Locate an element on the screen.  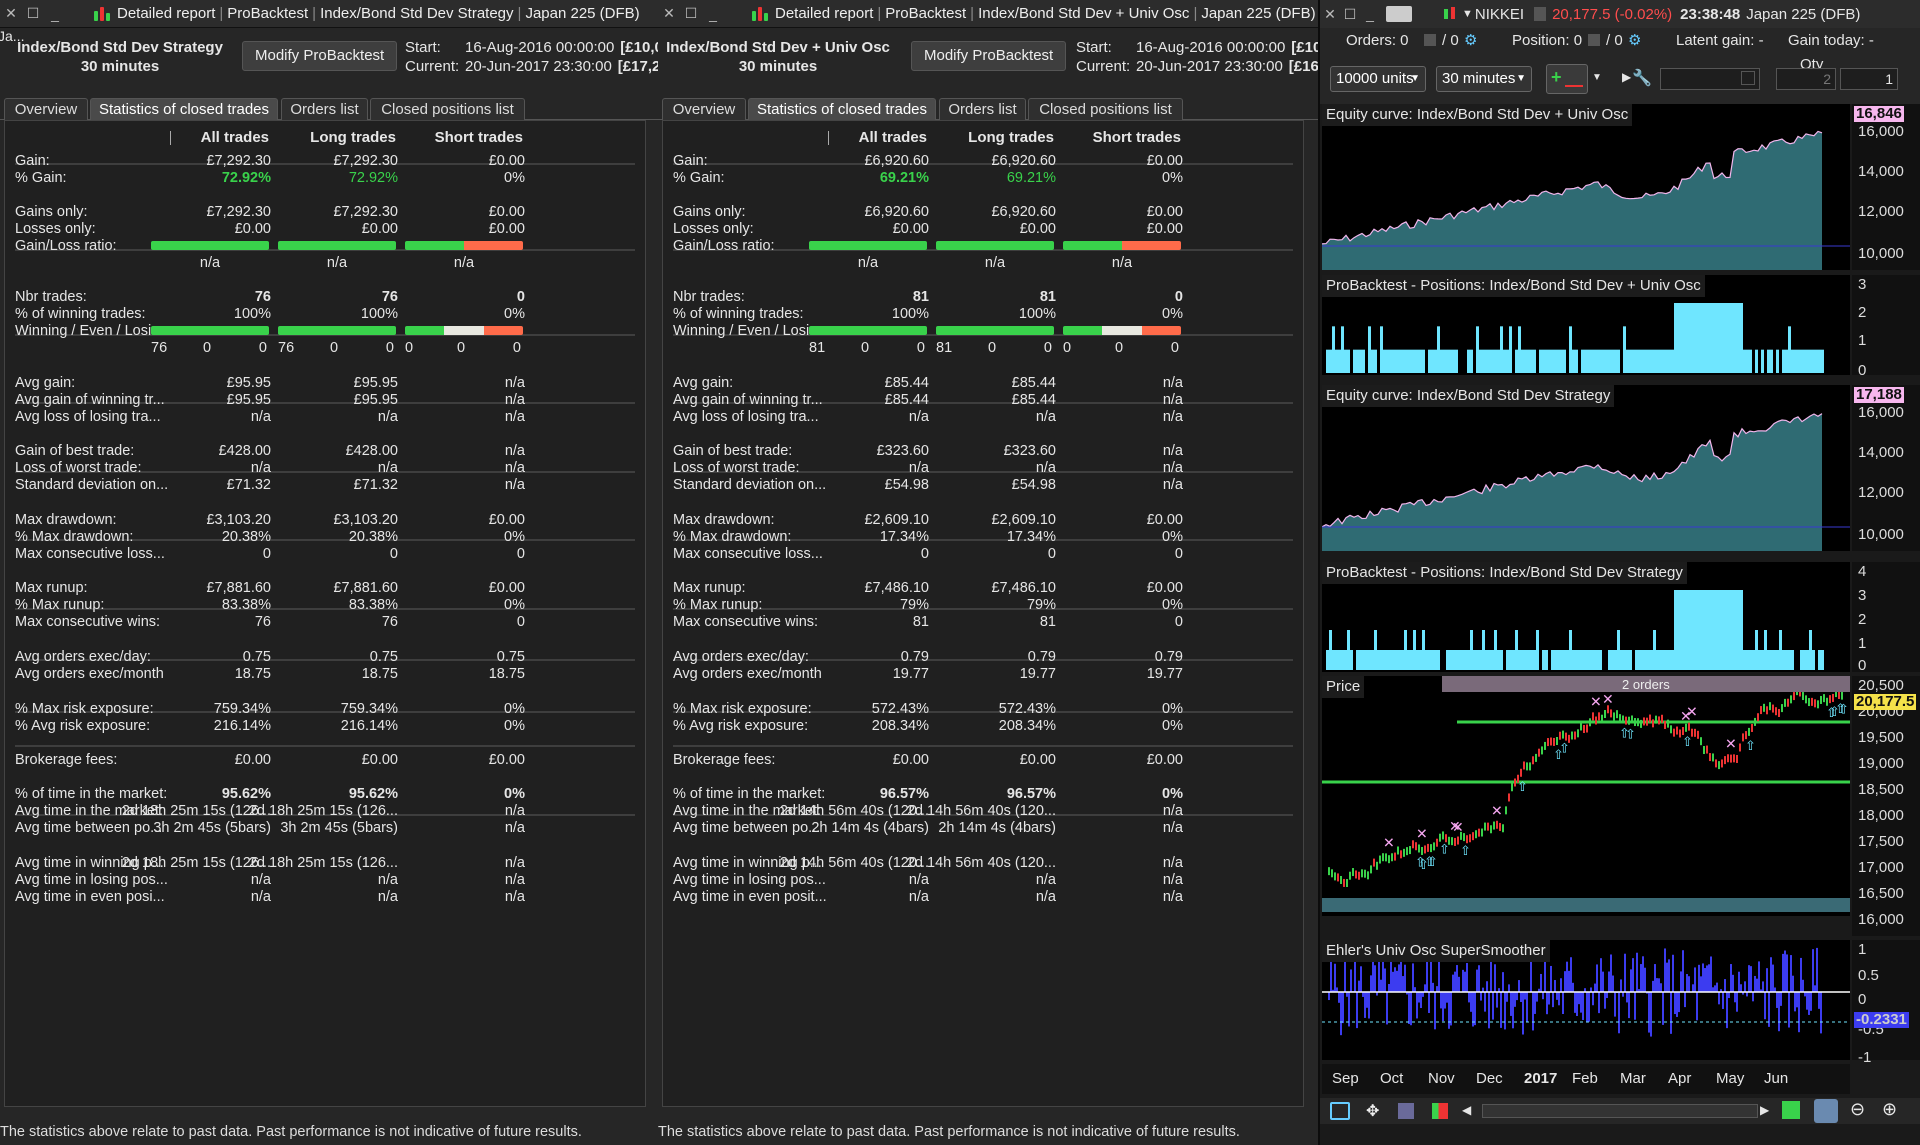
stat-value: £71.32 is located at coordinates (375, 485).